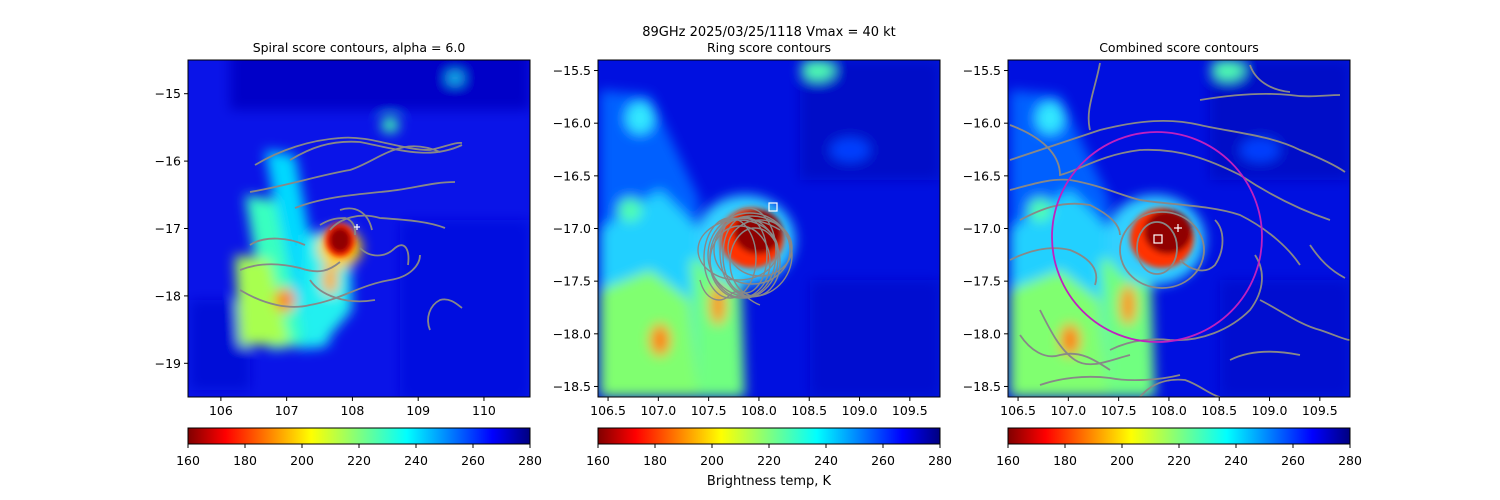 This screenshot has height=500, width=1500. What do you see at coordinates (769, 47) in the screenshot?
I see `panel-2-title: Ring score contours` at bounding box center [769, 47].